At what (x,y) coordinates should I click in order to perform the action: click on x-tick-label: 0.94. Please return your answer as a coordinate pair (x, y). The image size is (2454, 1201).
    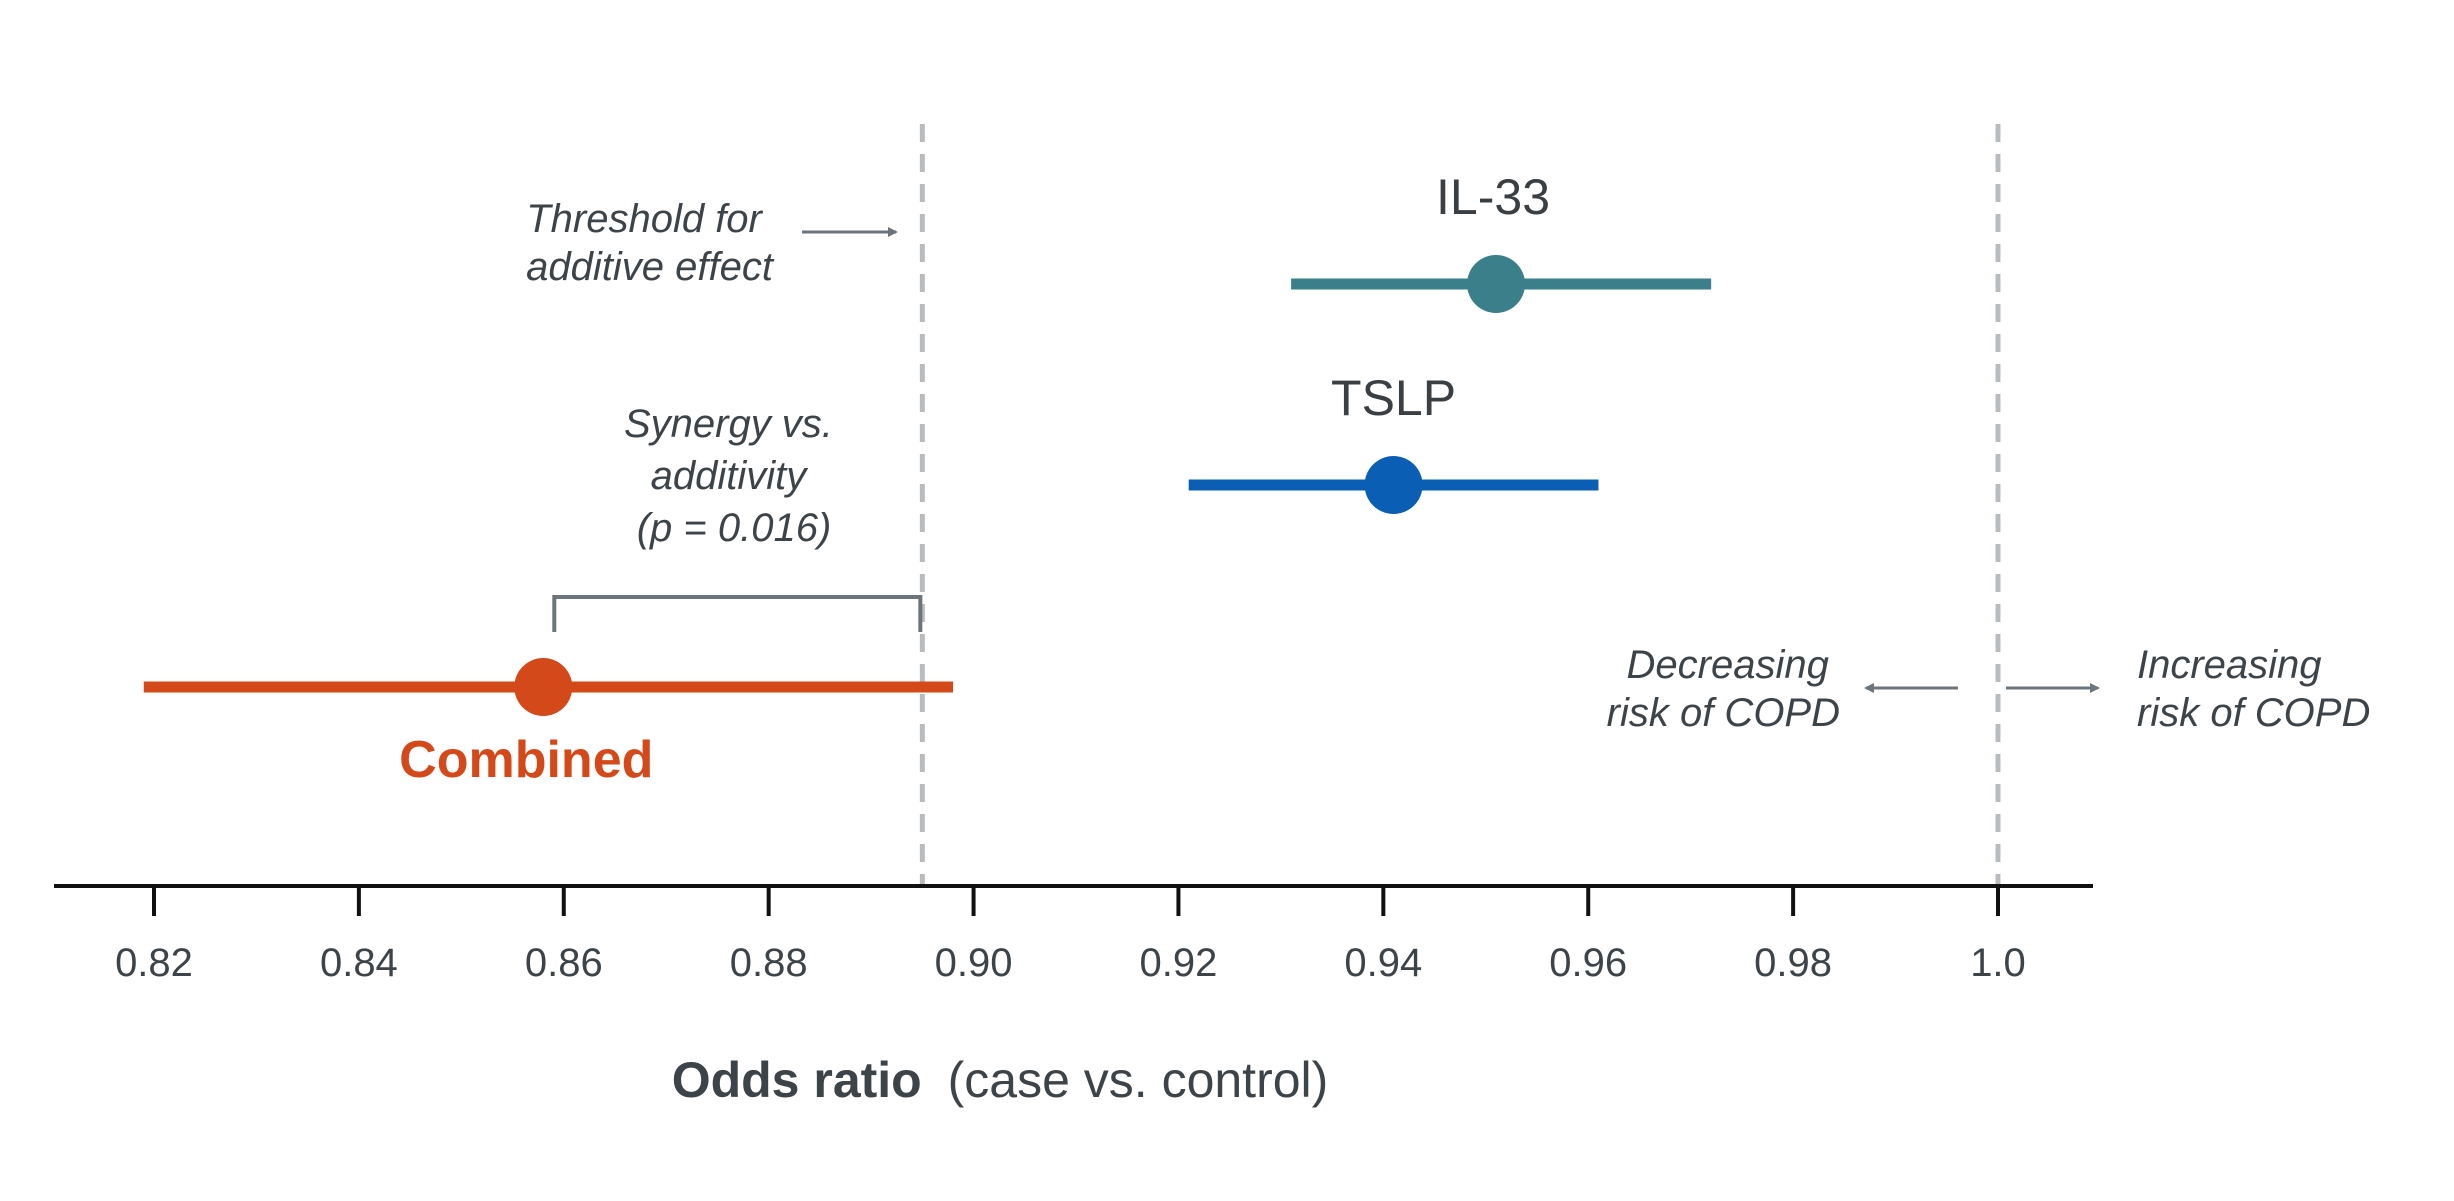
    Looking at the image, I should click on (1383, 963).